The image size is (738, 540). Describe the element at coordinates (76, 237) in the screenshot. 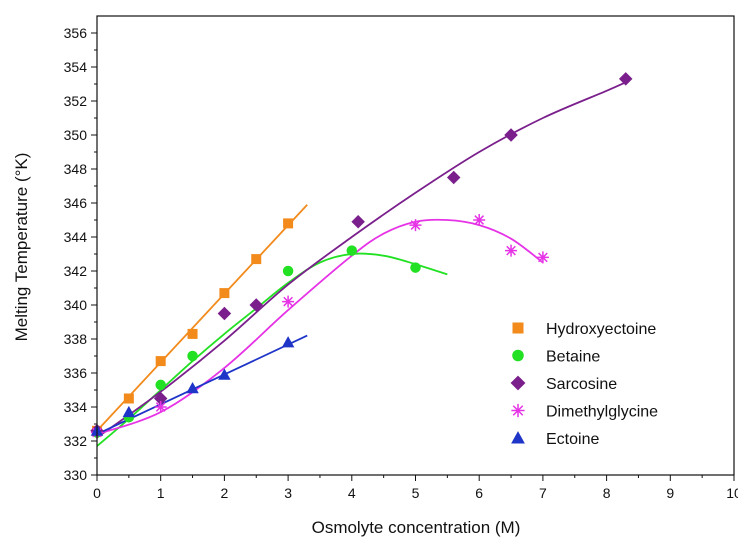

I see `y-tick-label: 344` at that location.